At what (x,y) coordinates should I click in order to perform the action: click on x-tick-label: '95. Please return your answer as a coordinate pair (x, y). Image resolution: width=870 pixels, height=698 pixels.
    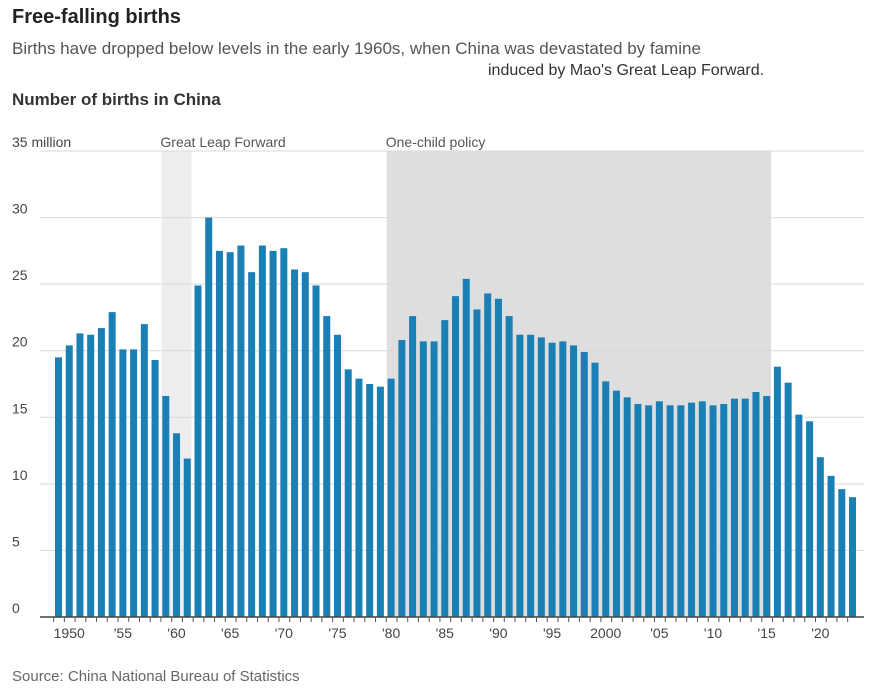
    Looking at the image, I should click on (552, 633).